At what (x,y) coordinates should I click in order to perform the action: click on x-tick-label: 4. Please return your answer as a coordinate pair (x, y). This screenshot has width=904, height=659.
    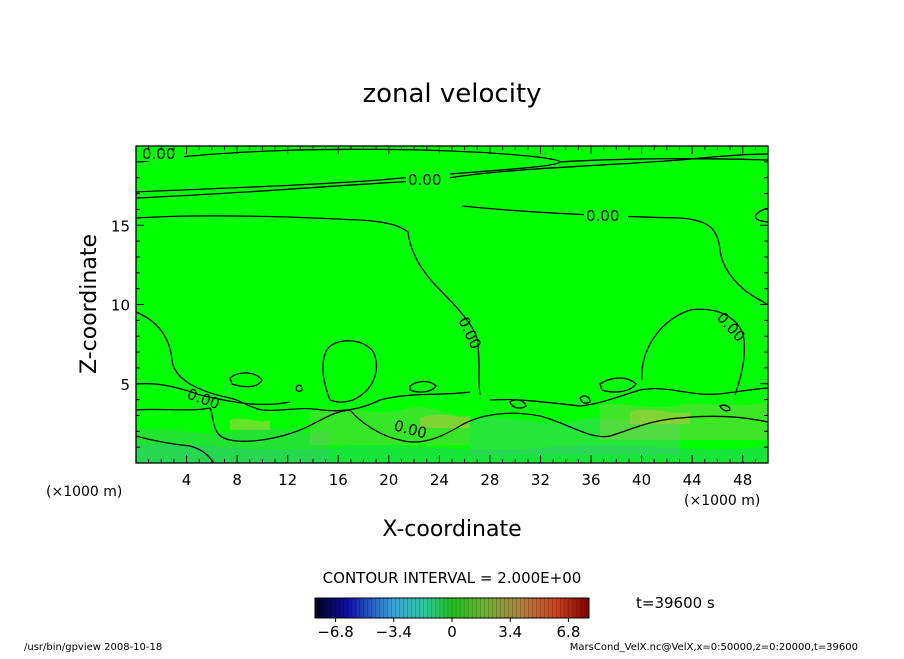
    Looking at the image, I should click on (187, 480).